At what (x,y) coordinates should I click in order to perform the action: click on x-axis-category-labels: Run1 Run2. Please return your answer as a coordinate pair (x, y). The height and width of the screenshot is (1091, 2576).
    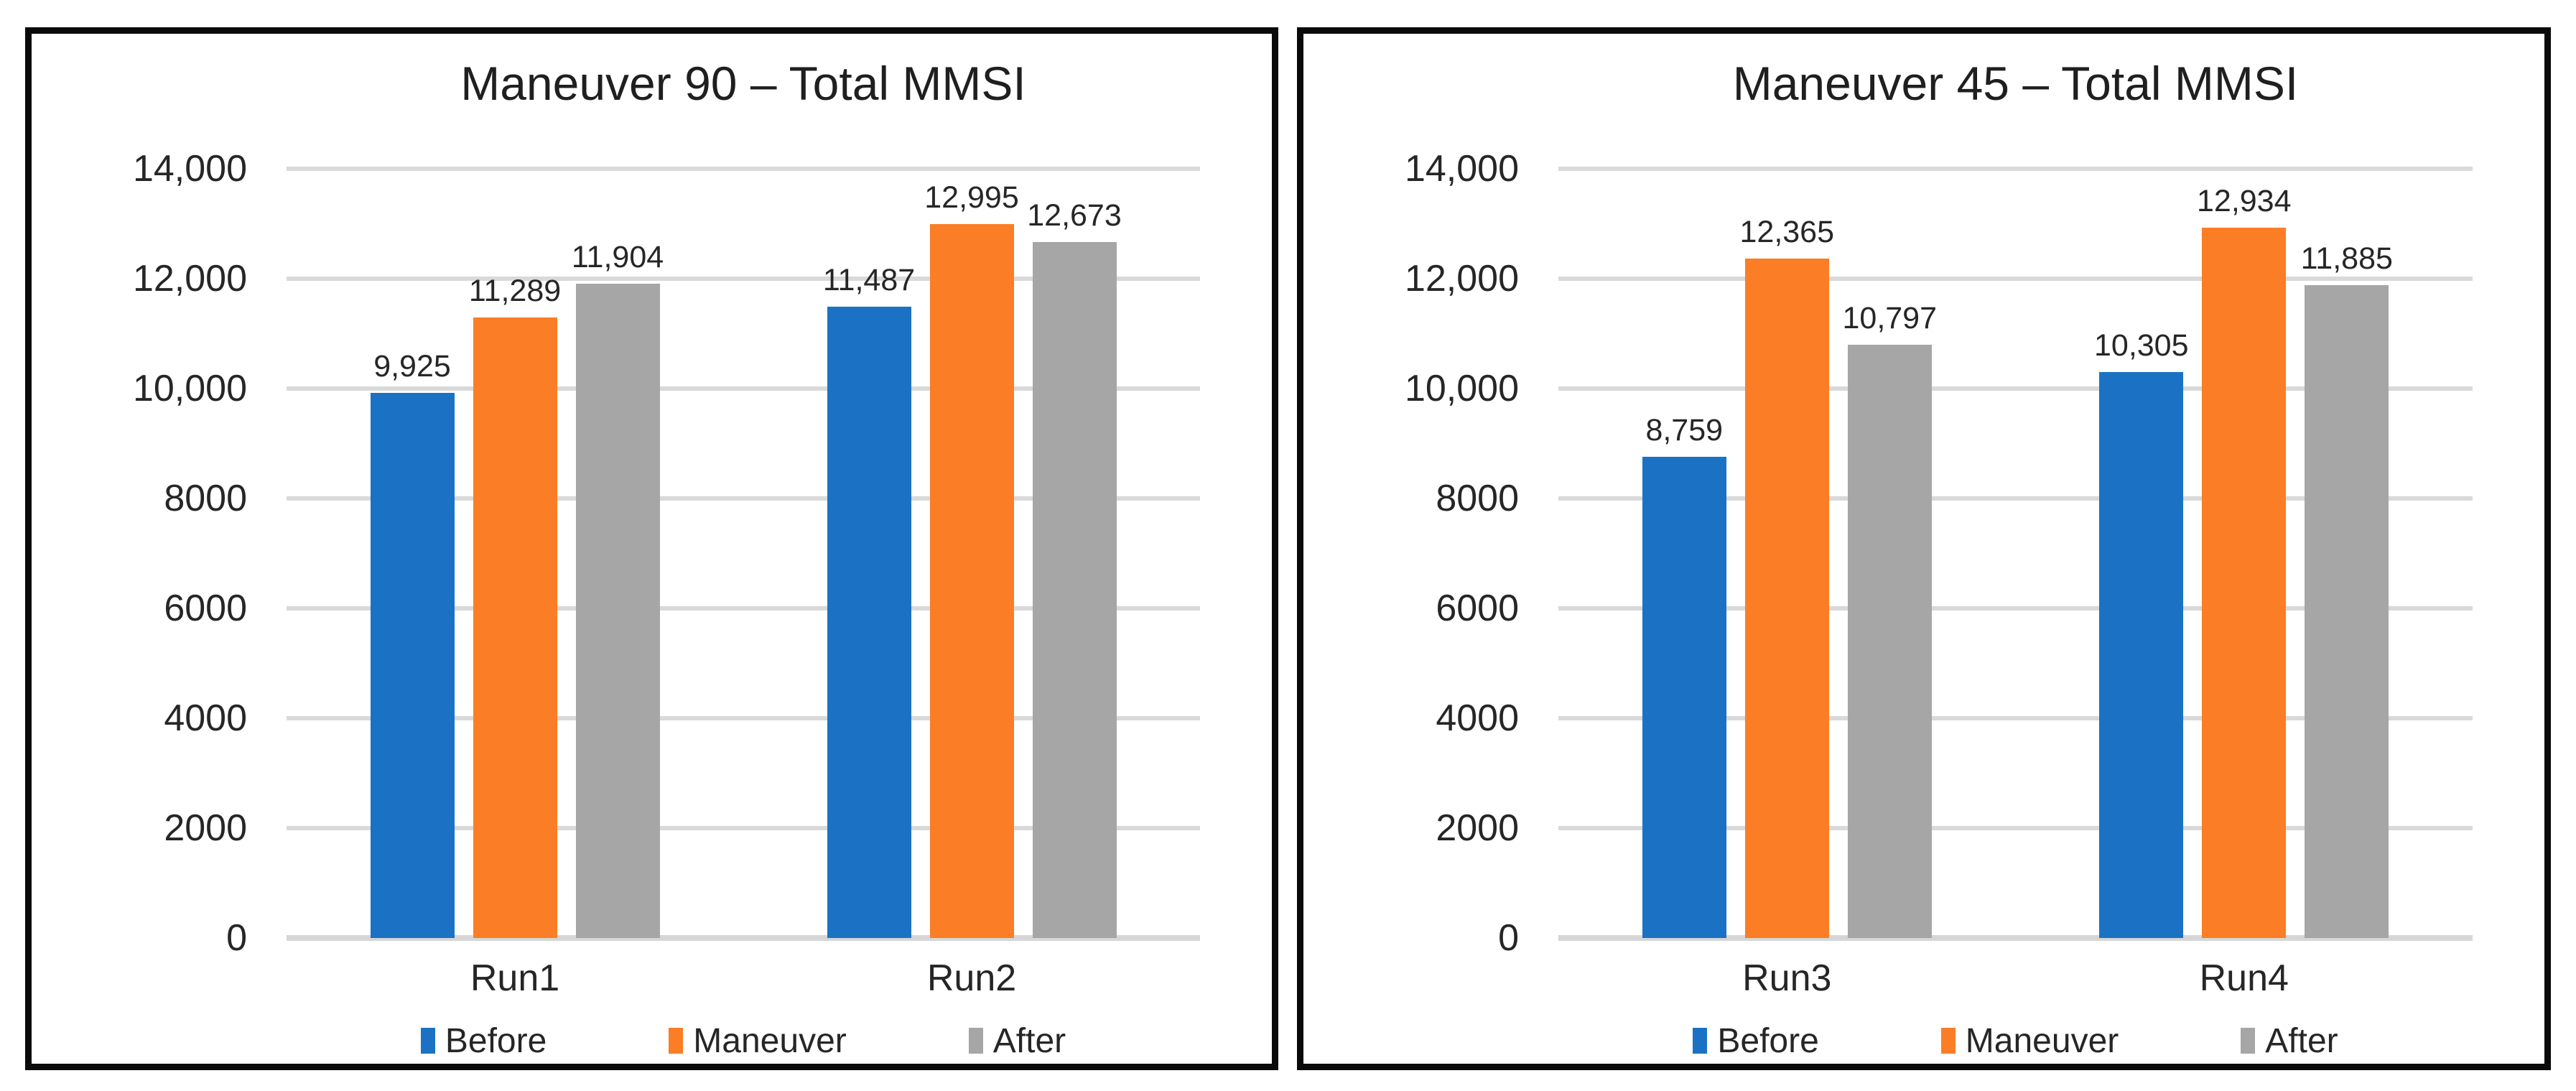
    Looking at the image, I should click on (743, 978).